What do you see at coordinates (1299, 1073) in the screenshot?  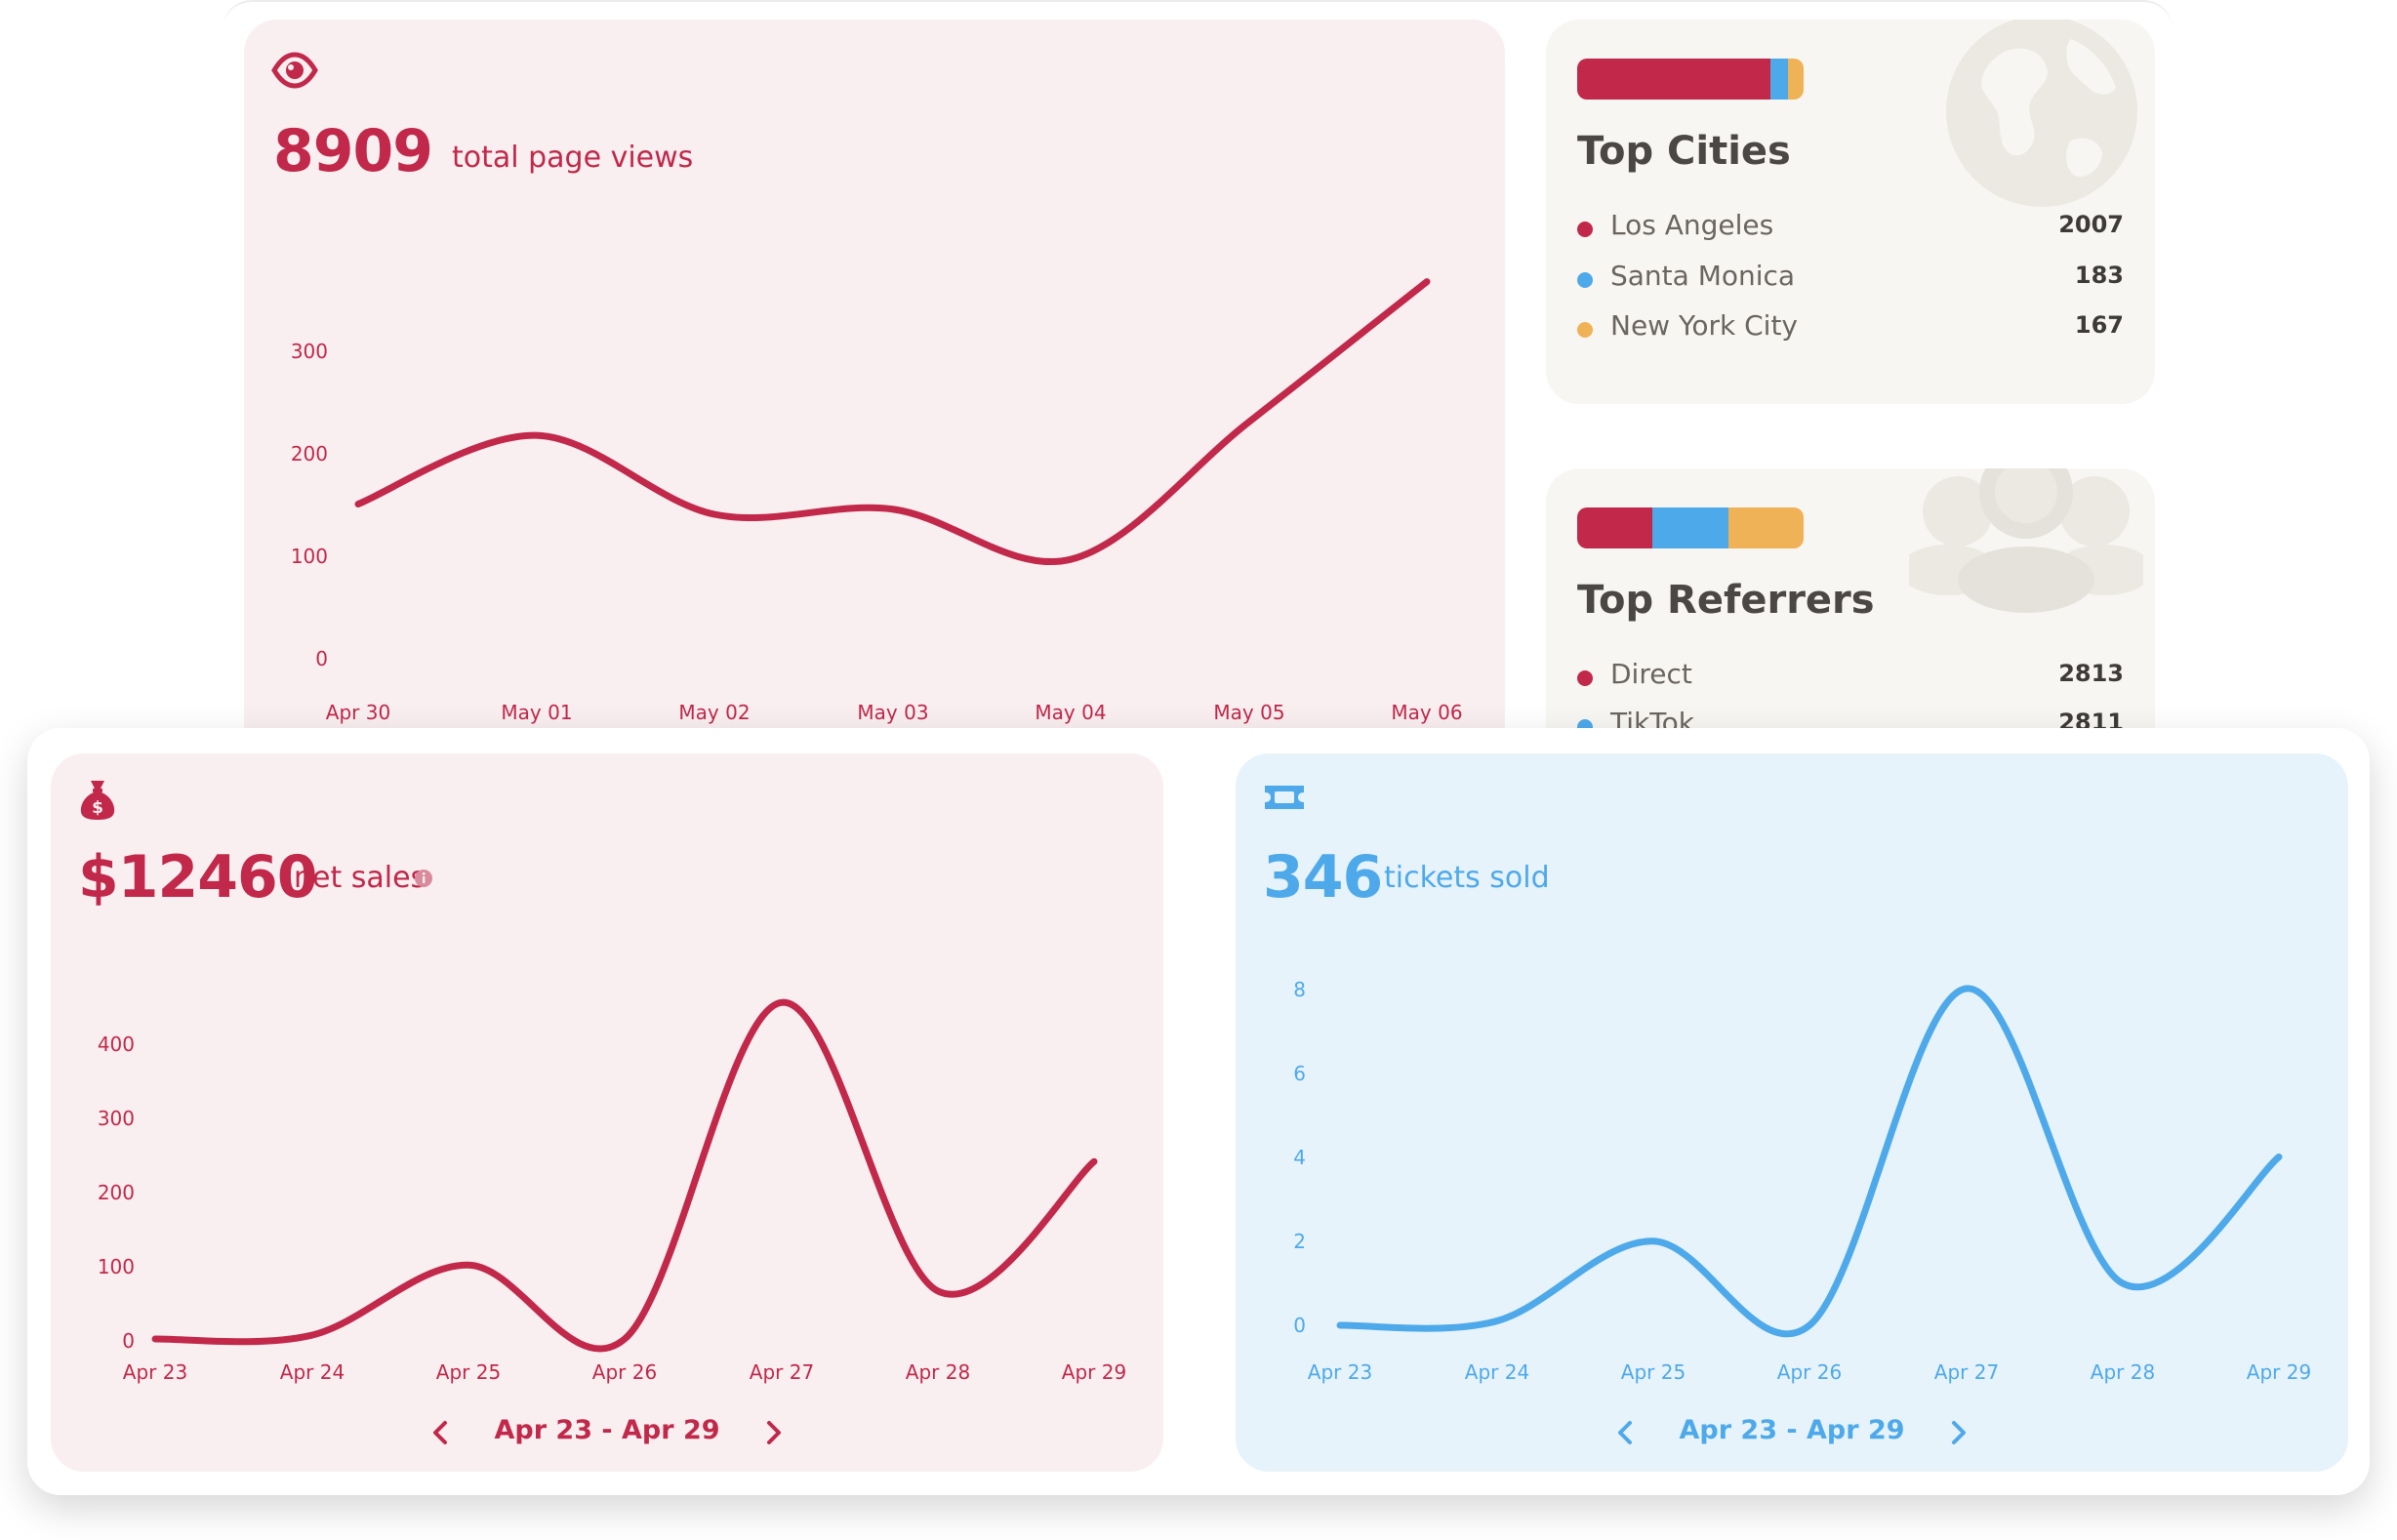 I see `y-tick: 6` at bounding box center [1299, 1073].